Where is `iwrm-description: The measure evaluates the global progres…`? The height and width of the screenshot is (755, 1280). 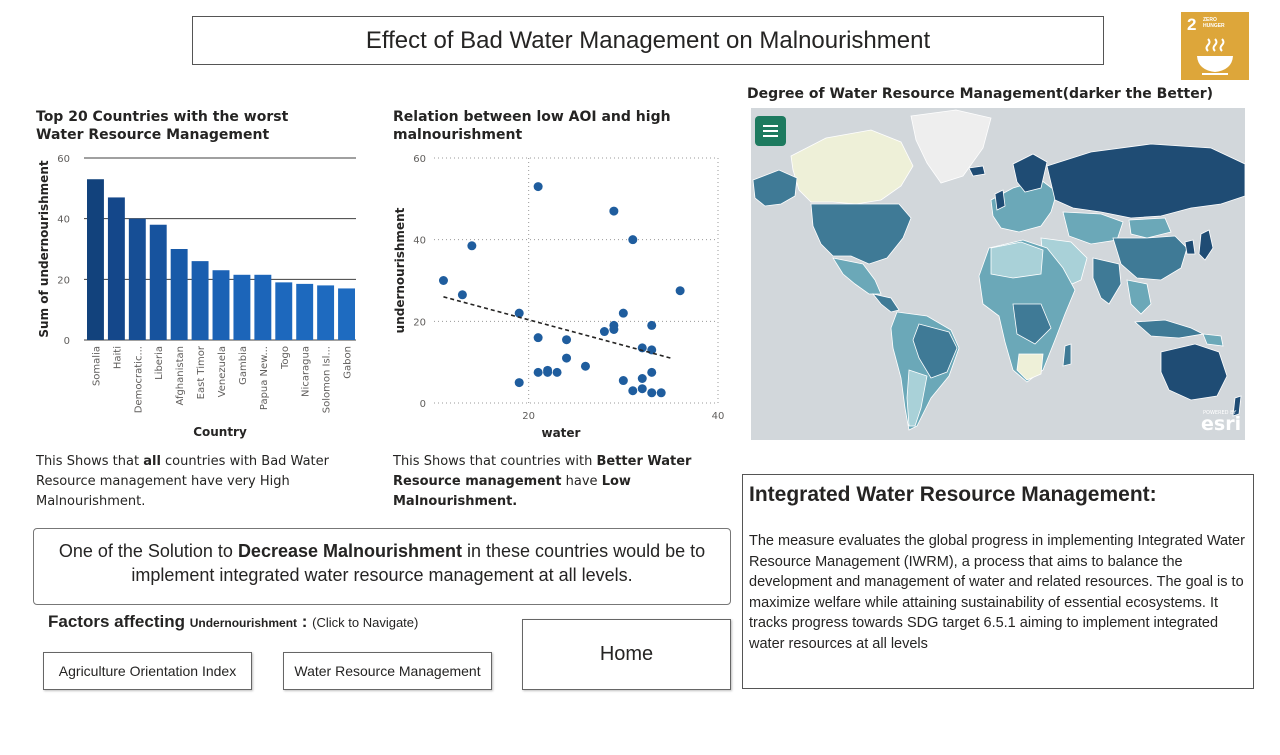 iwrm-description: The measure evaluates the global progres… is located at coordinates (997, 592).